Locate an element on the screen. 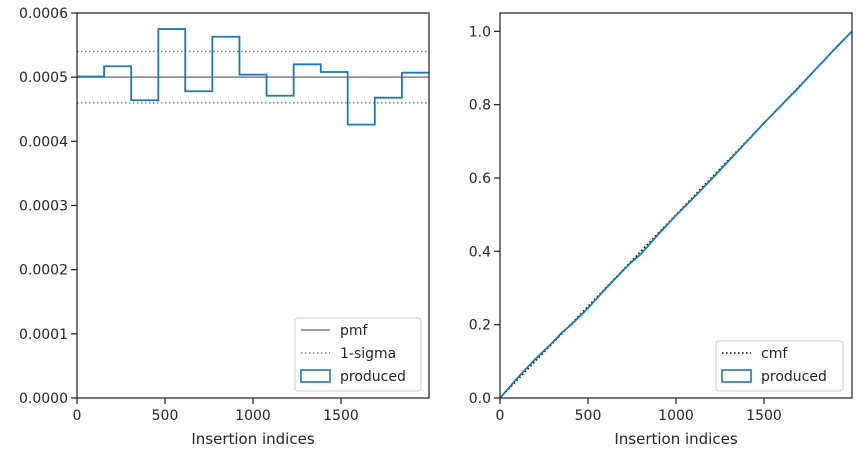 This screenshot has height=457, width=861. legend: cmf produced is located at coordinates (779, 366).